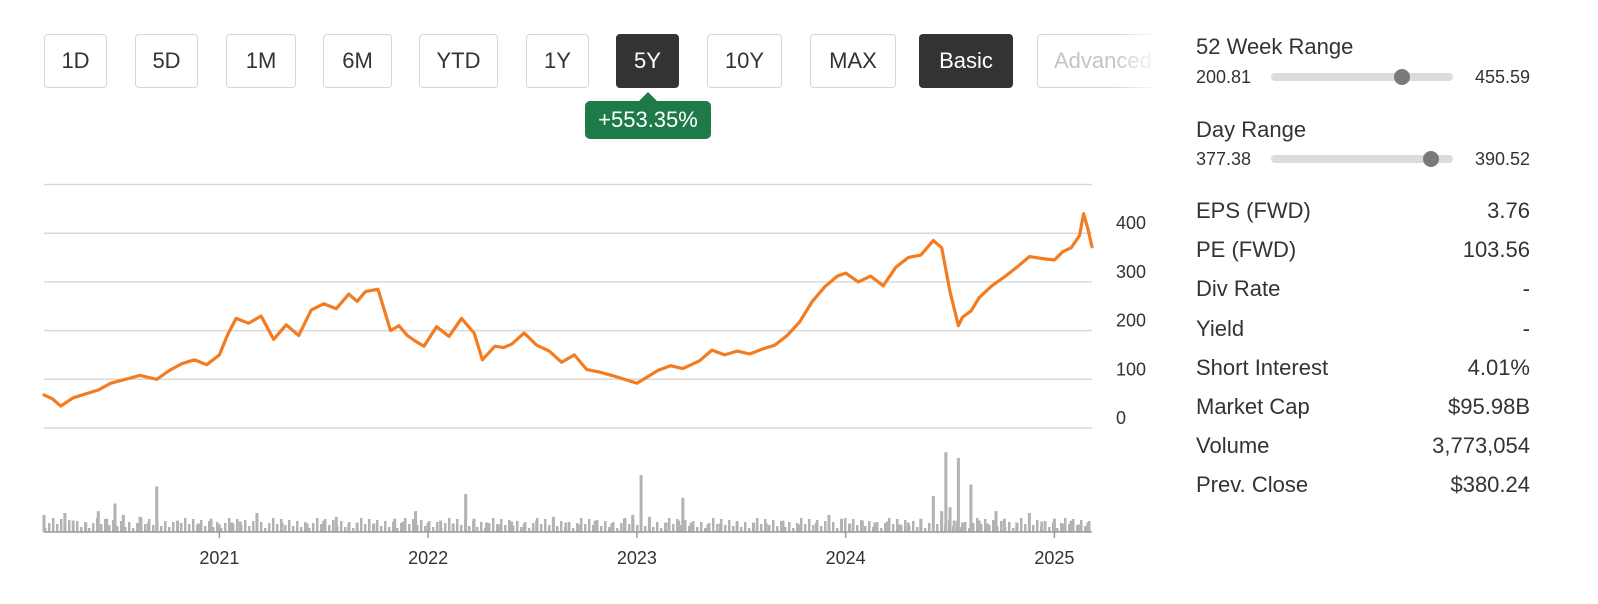  What do you see at coordinates (458, 61) in the screenshot?
I see `range-ytd-button: YTD` at bounding box center [458, 61].